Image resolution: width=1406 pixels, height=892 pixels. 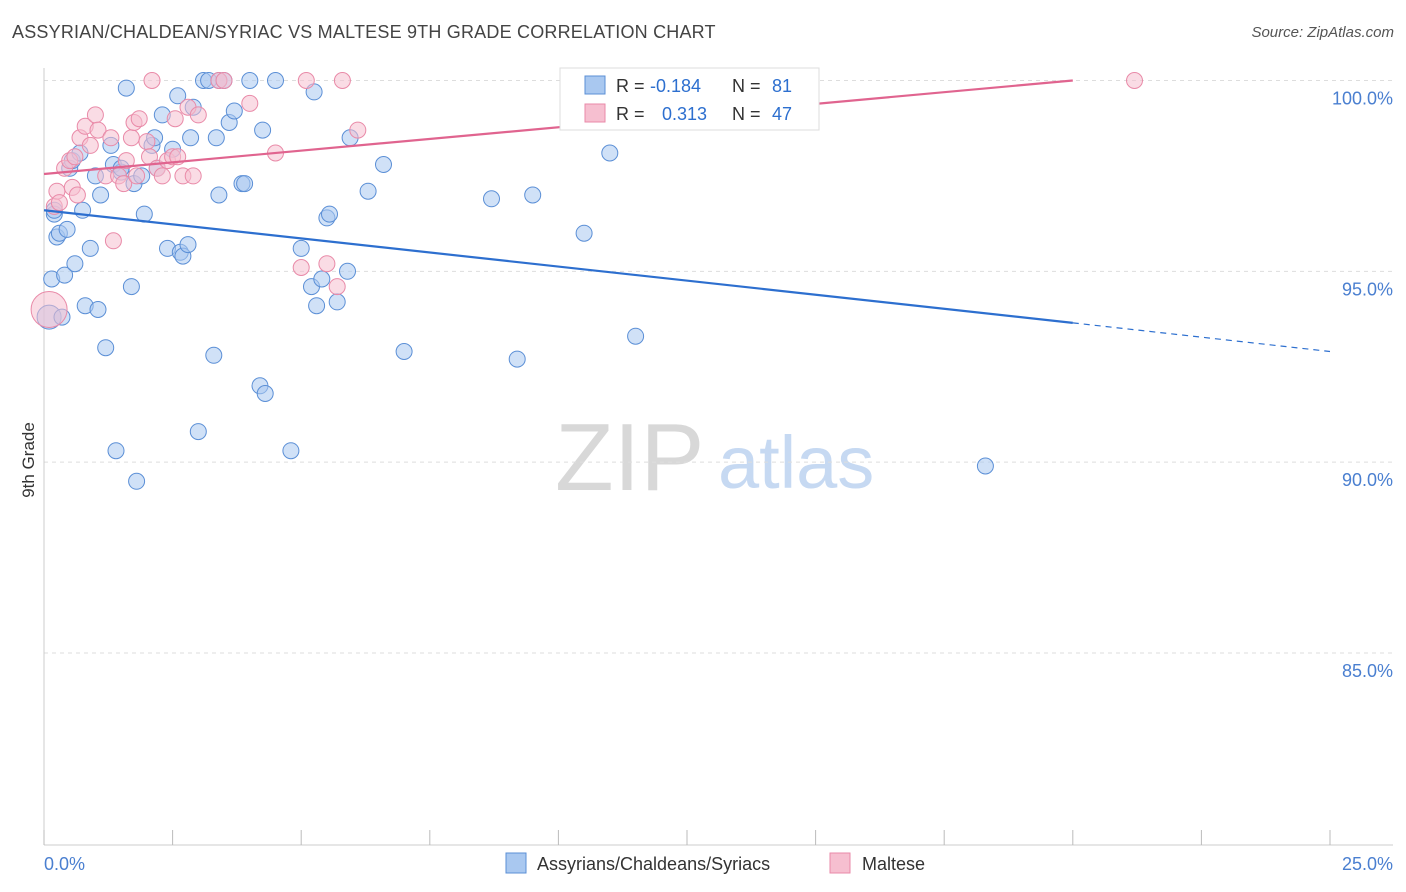 I want to click on x-tick-label: 0.0%, so click(x=64, y=864).